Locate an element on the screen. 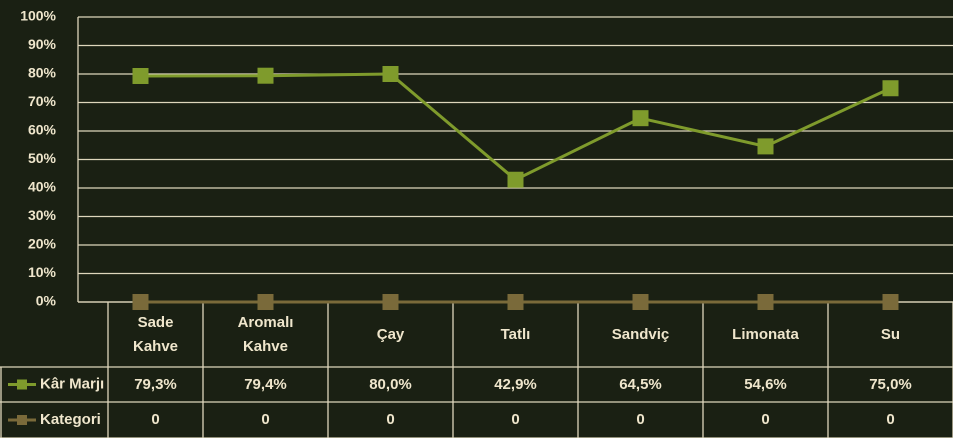  category-label: Aromalı Kahve is located at coordinates (265, 334).